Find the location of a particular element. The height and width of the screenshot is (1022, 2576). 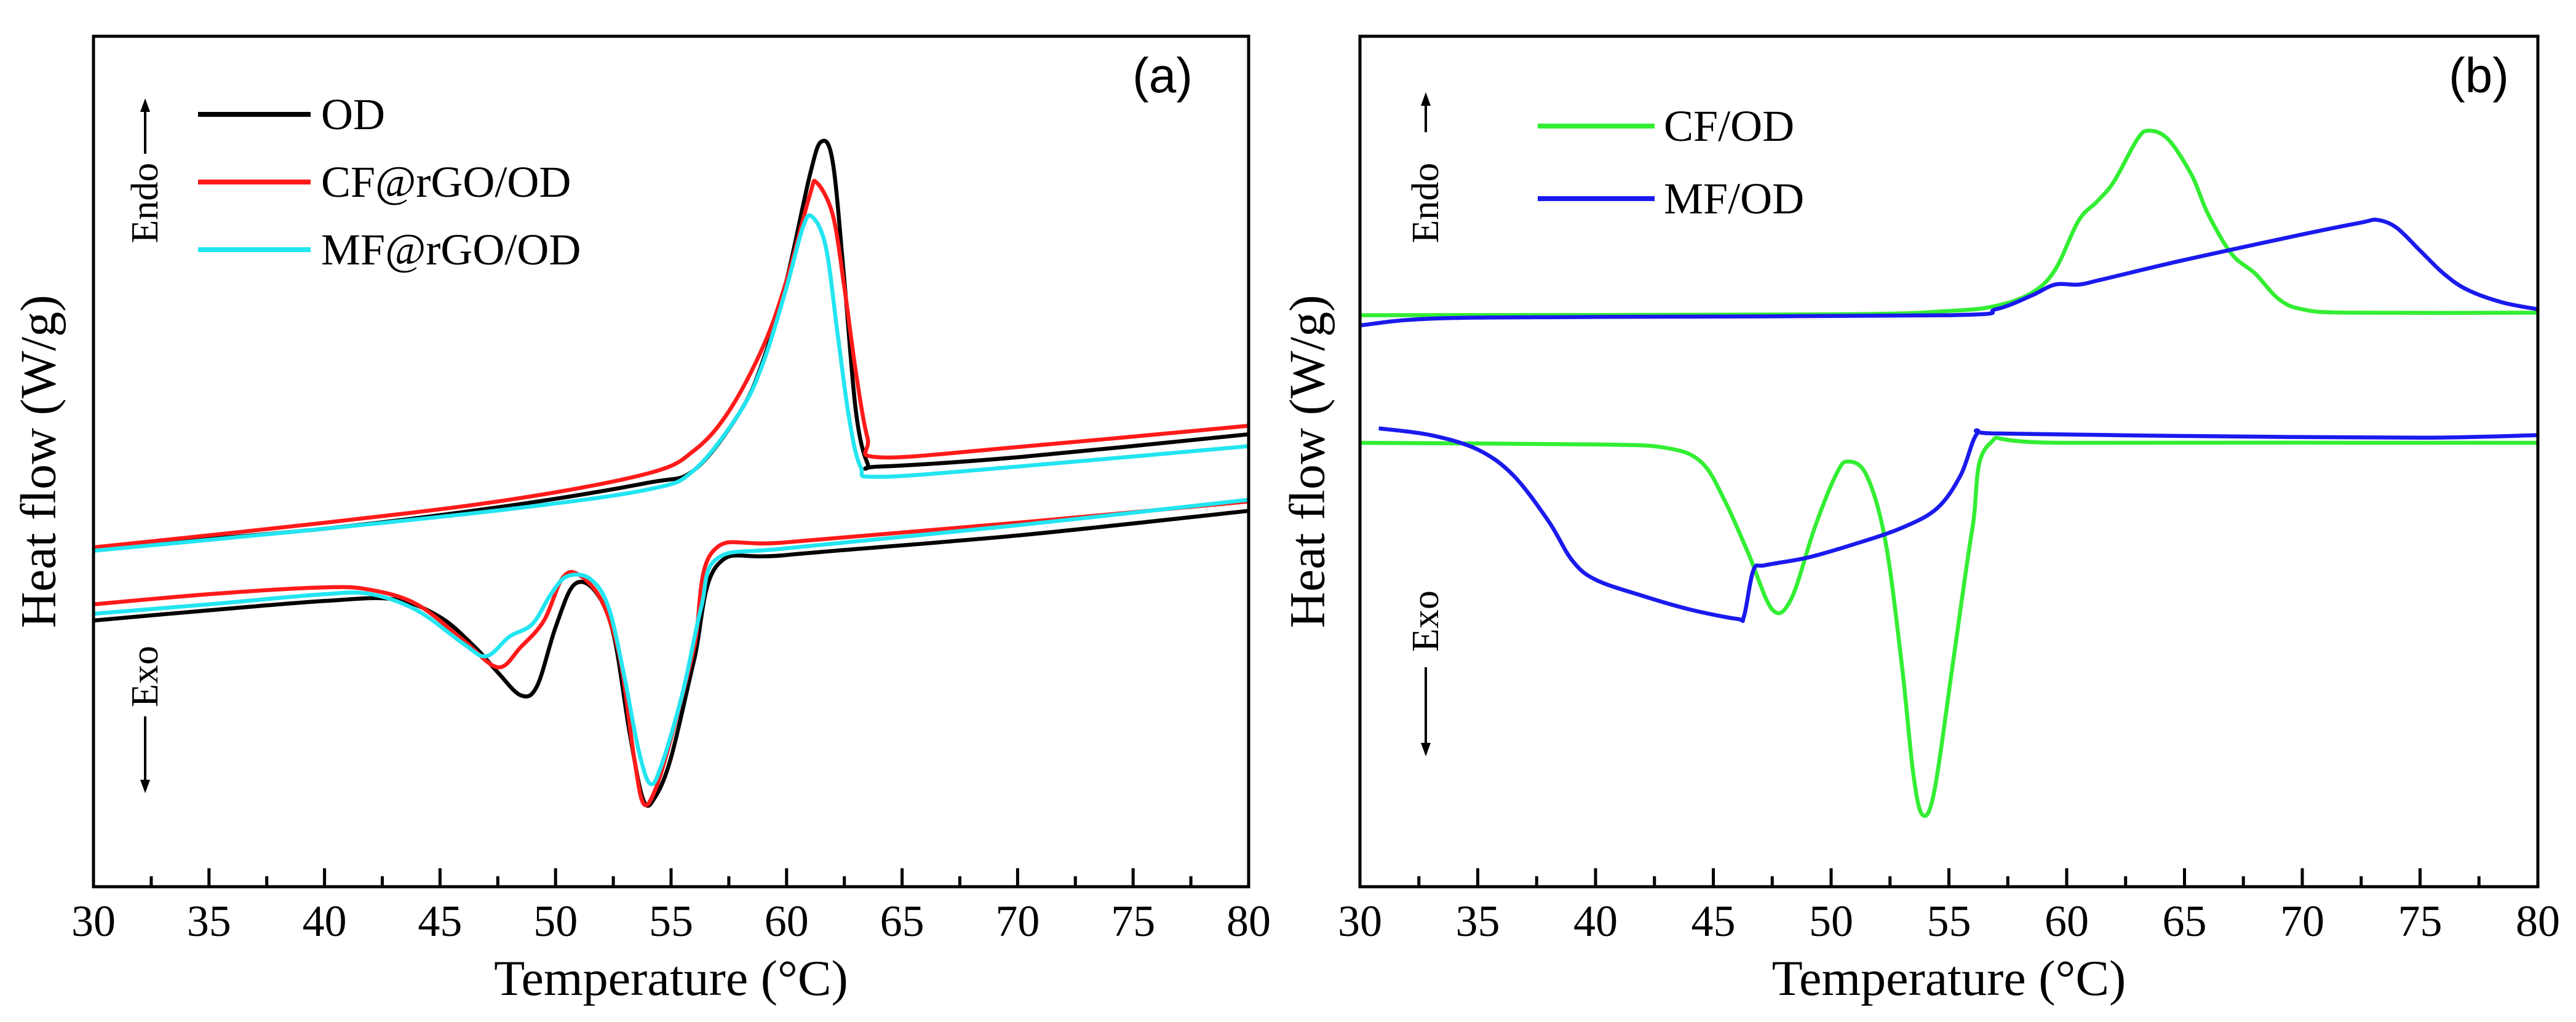

panel-label: (a) is located at coordinates (1162, 75).